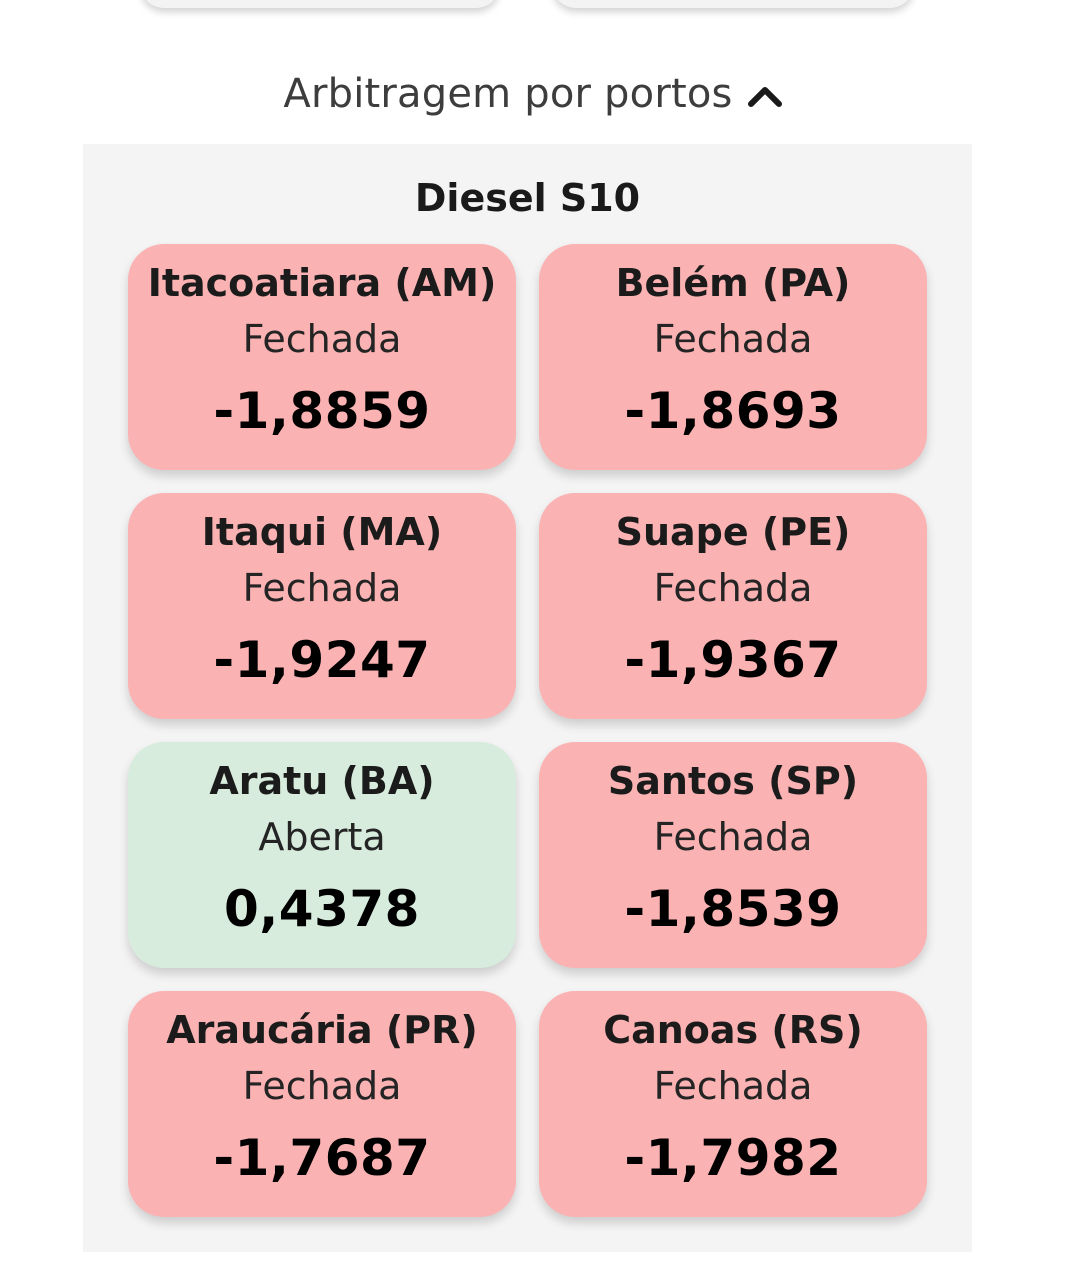 The image size is (1066, 1280). Describe the element at coordinates (320, 4) in the screenshot. I see `previous-card-left` at that location.